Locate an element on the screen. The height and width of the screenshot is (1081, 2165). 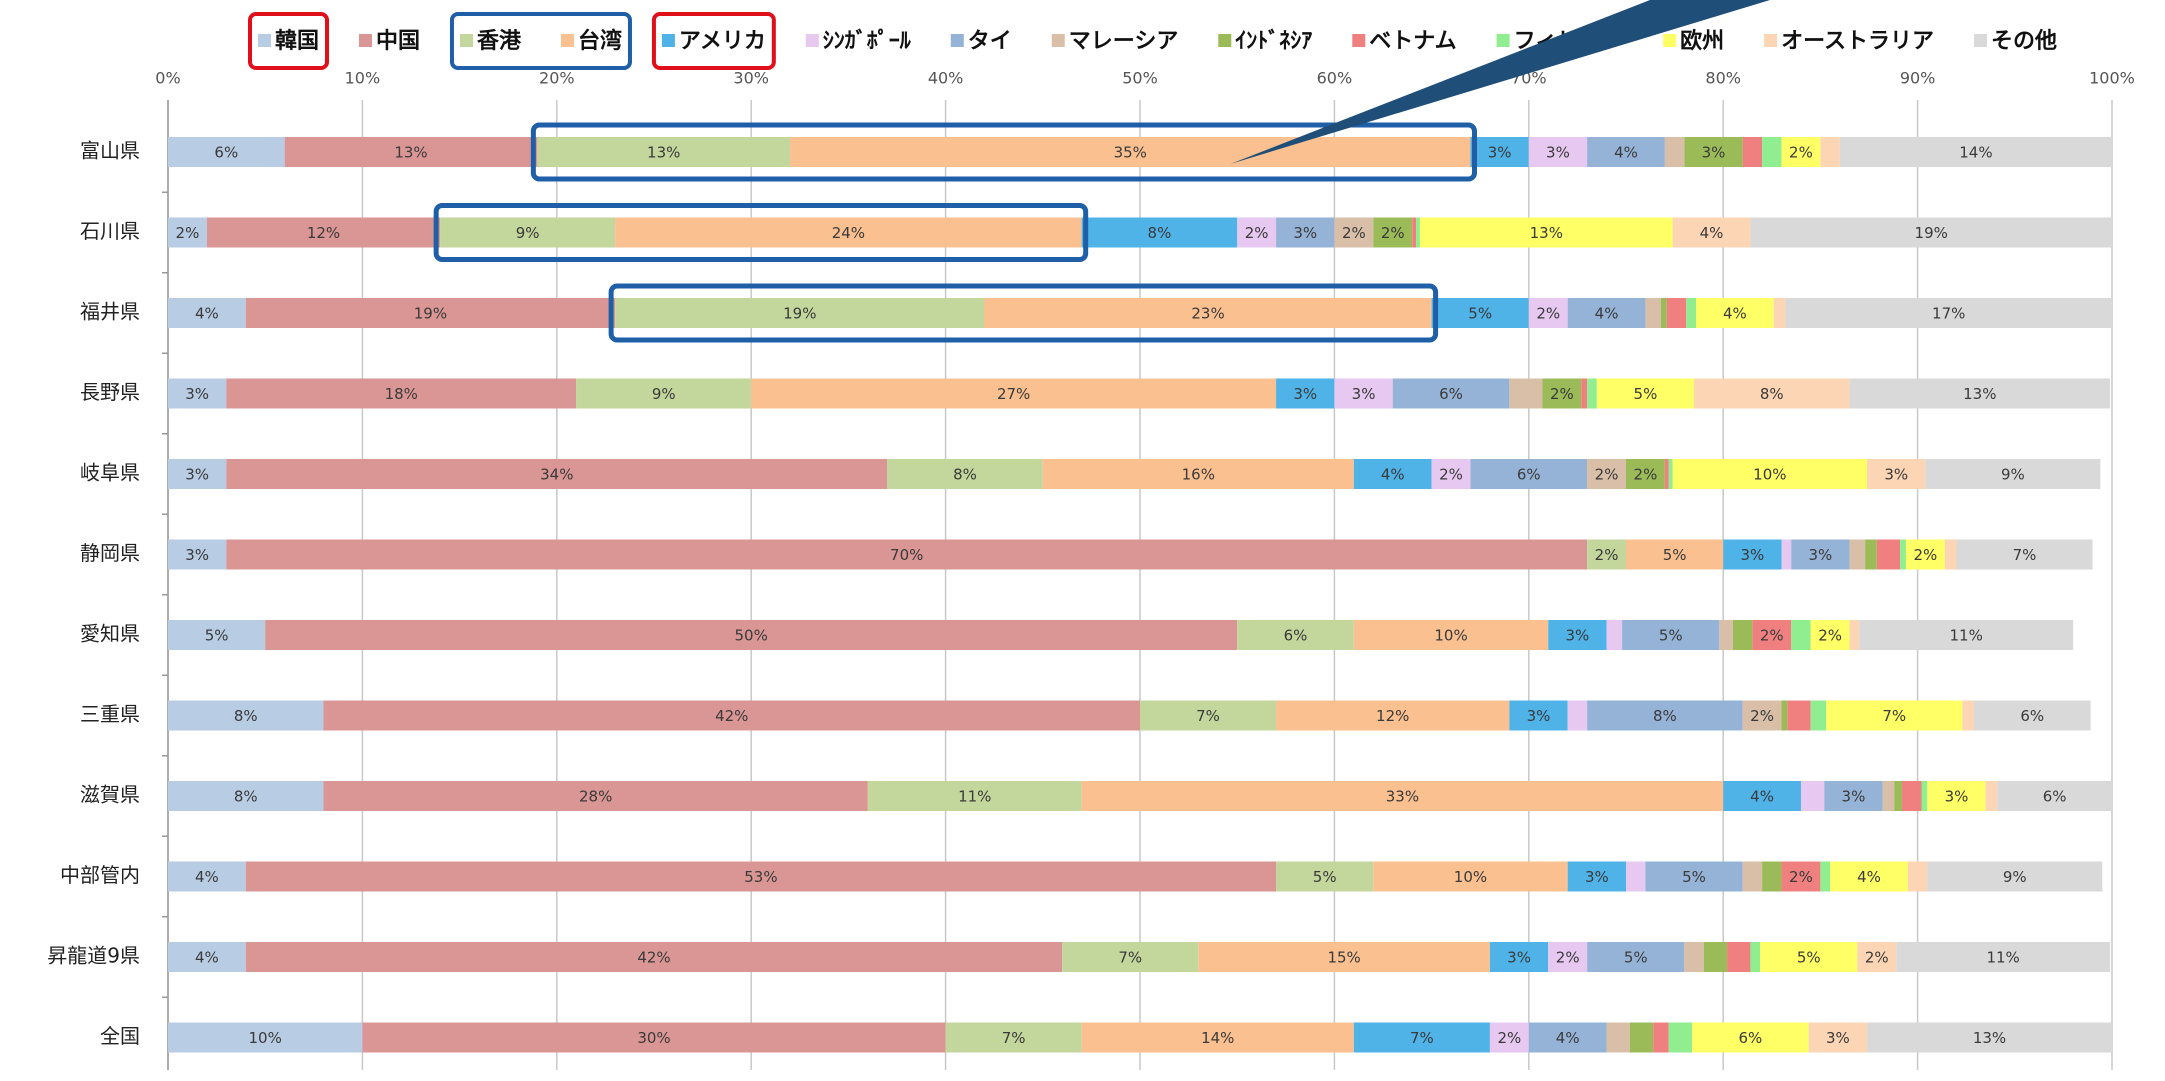
data-label: 17% is located at coordinates (1948, 314).